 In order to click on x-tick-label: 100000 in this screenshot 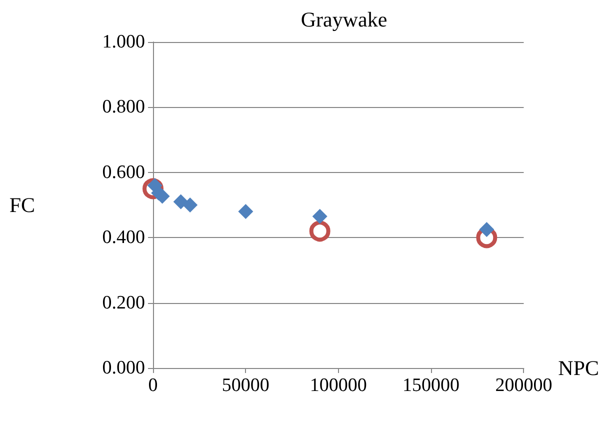, I will do `click(338, 385)`.